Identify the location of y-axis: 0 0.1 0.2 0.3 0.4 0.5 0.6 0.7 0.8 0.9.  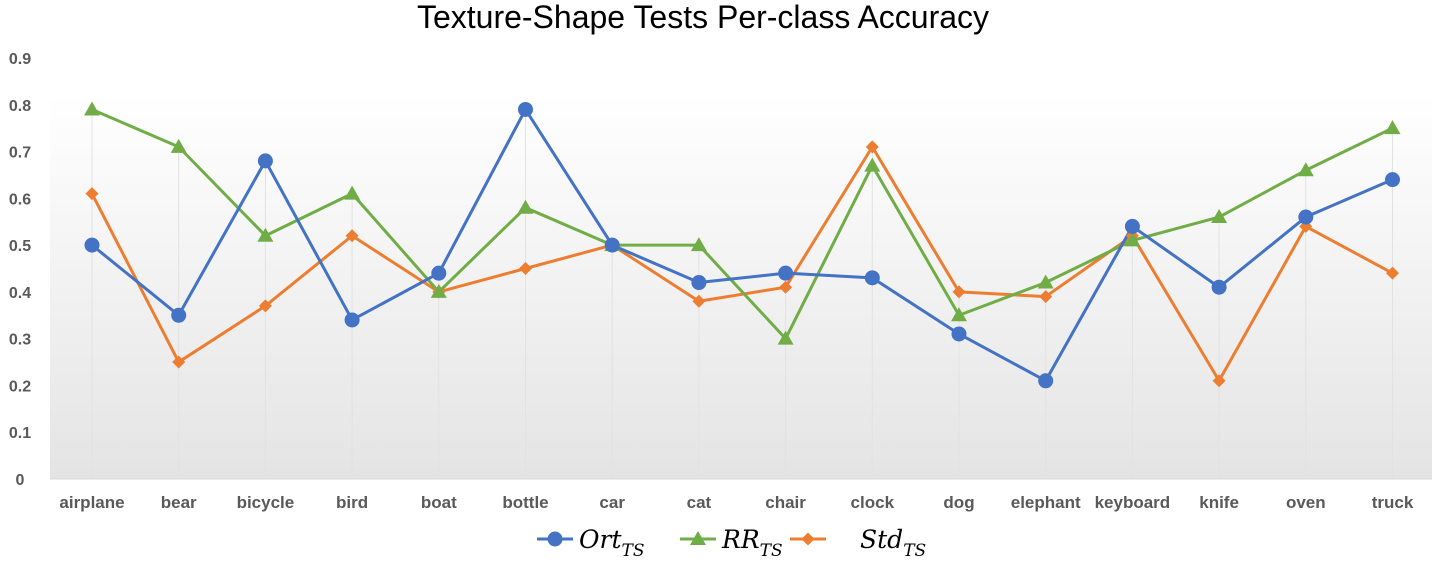
(20, 270).